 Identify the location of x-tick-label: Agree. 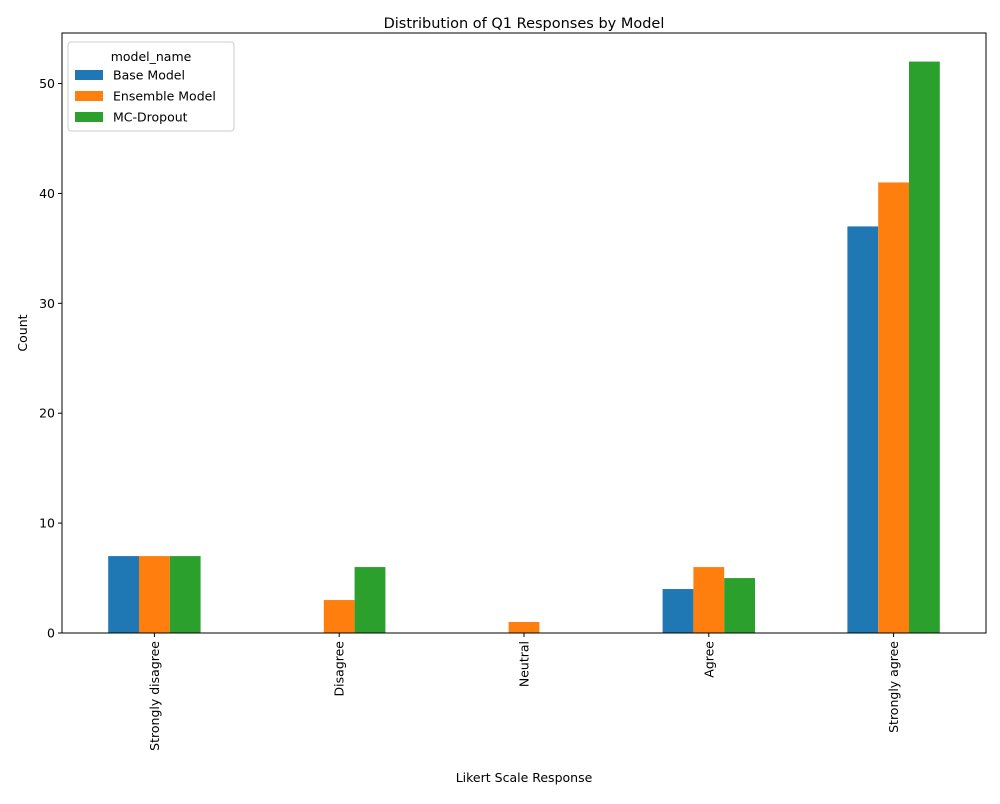
(708, 659).